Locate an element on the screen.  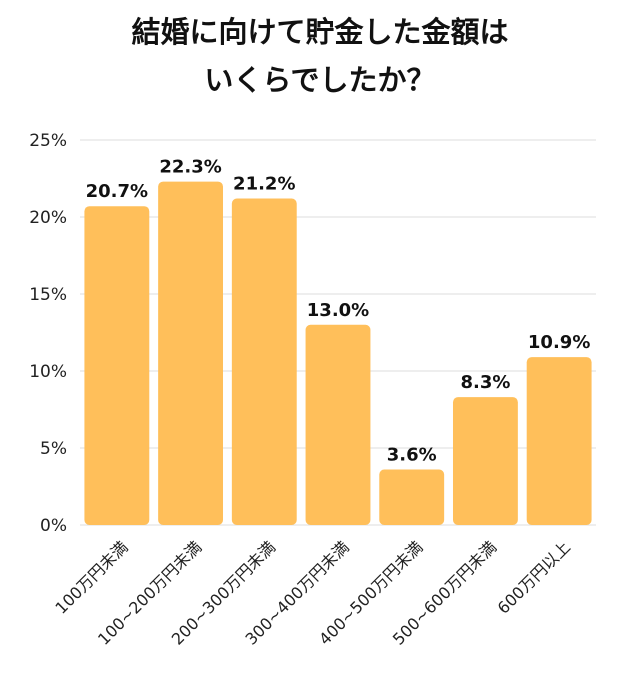
value-label-3: 13.0% is located at coordinates (338, 310).